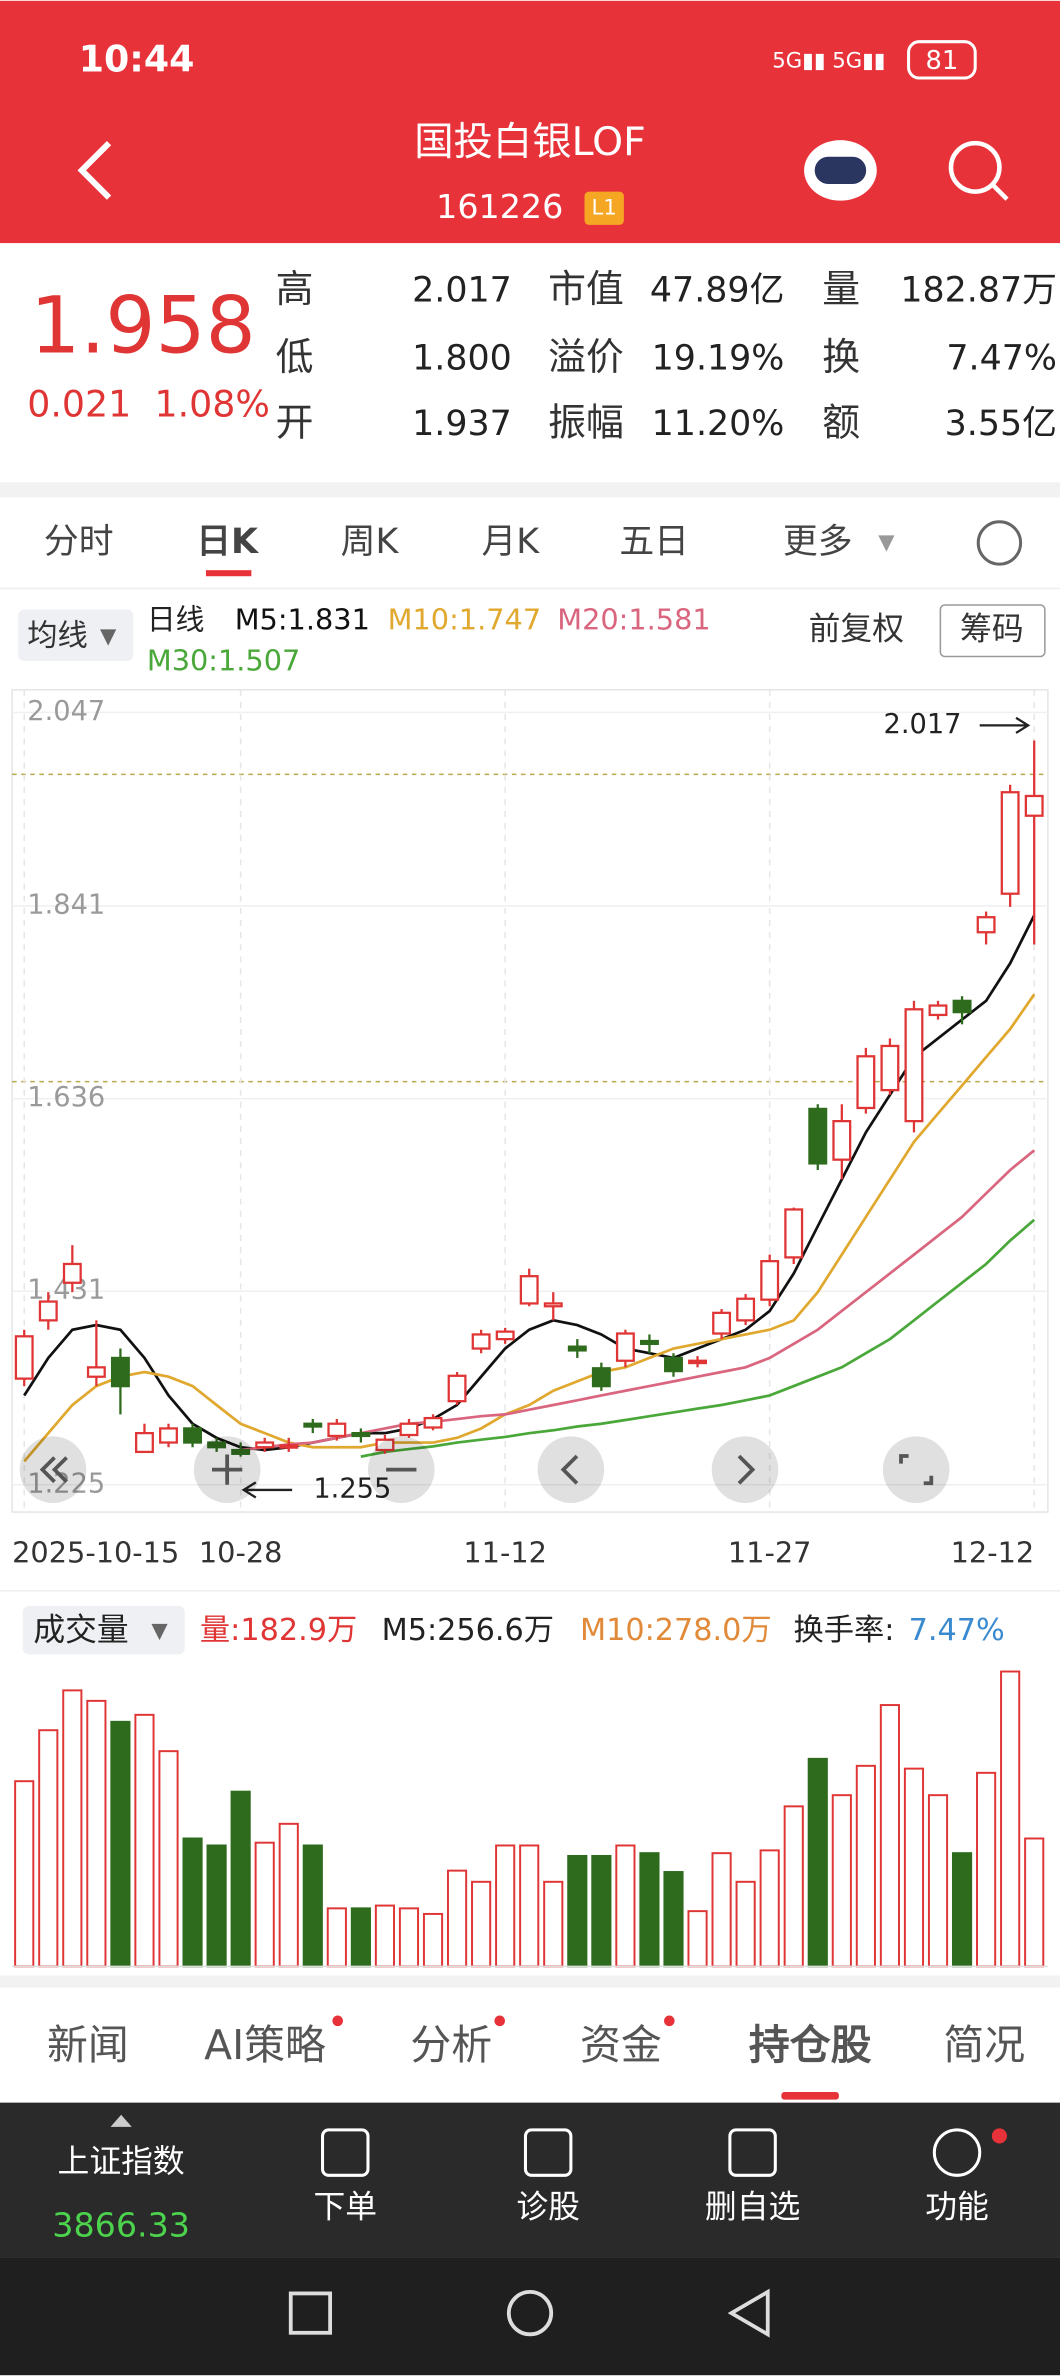 This screenshot has width=1060, height=2376. I want to click on next, so click(745, 1469).